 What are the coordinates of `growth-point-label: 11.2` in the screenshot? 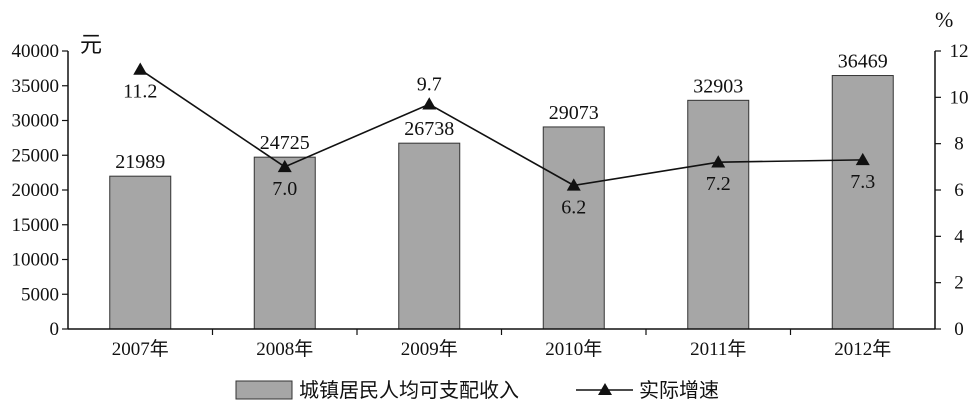 It's located at (140, 92).